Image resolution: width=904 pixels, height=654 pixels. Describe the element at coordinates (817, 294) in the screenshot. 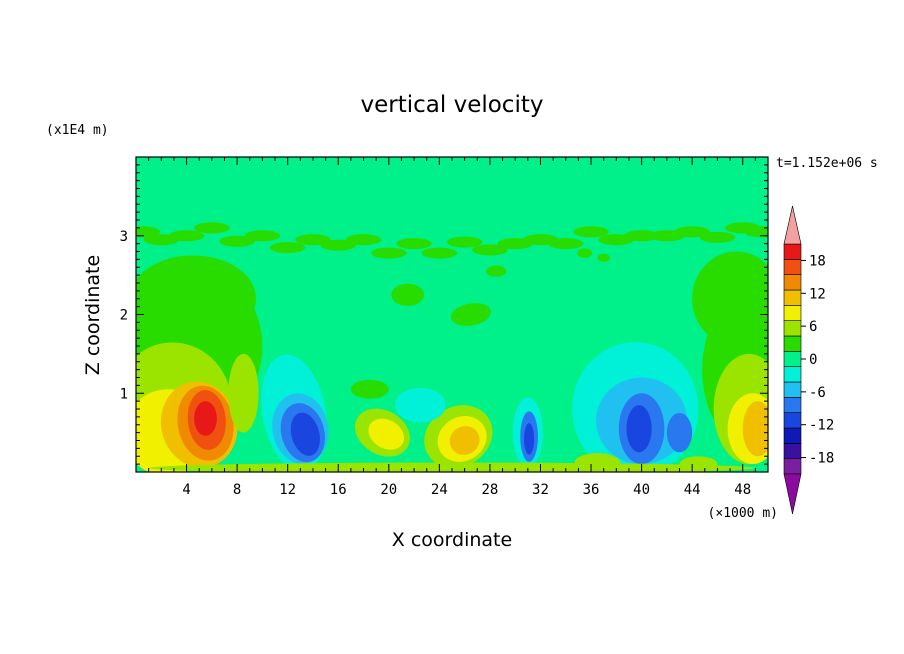

I see `colorbar-tick-label: 12` at that location.